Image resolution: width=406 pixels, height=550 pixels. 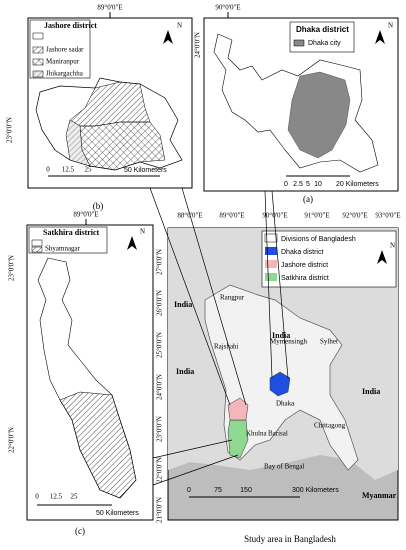 I want to click on legend-title: Jashore district, so click(x=70, y=25).